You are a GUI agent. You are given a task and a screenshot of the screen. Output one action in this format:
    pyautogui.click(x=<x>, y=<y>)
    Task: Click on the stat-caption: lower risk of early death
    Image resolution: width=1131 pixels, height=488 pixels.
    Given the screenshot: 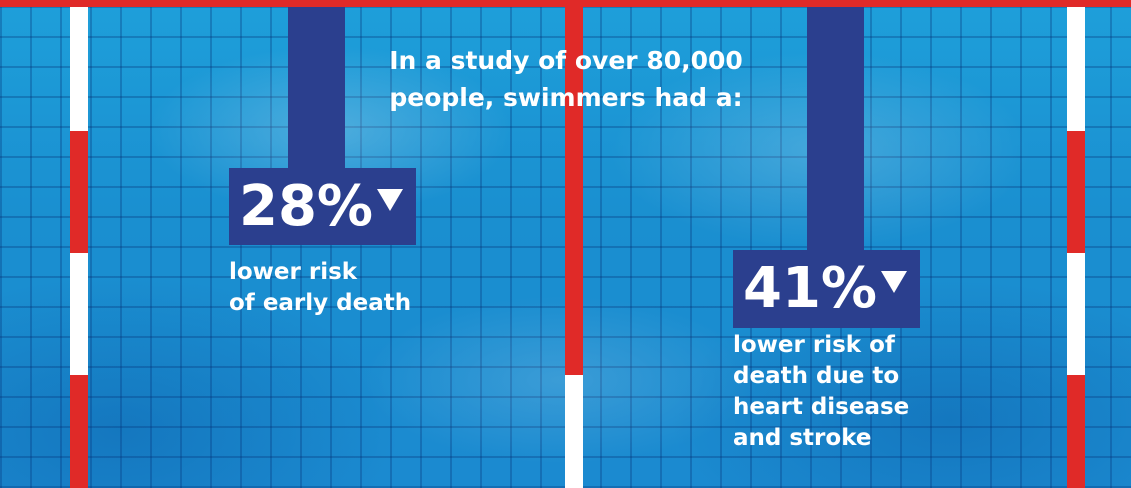 What is the action you would take?
    pyautogui.click(x=359, y=288)
    